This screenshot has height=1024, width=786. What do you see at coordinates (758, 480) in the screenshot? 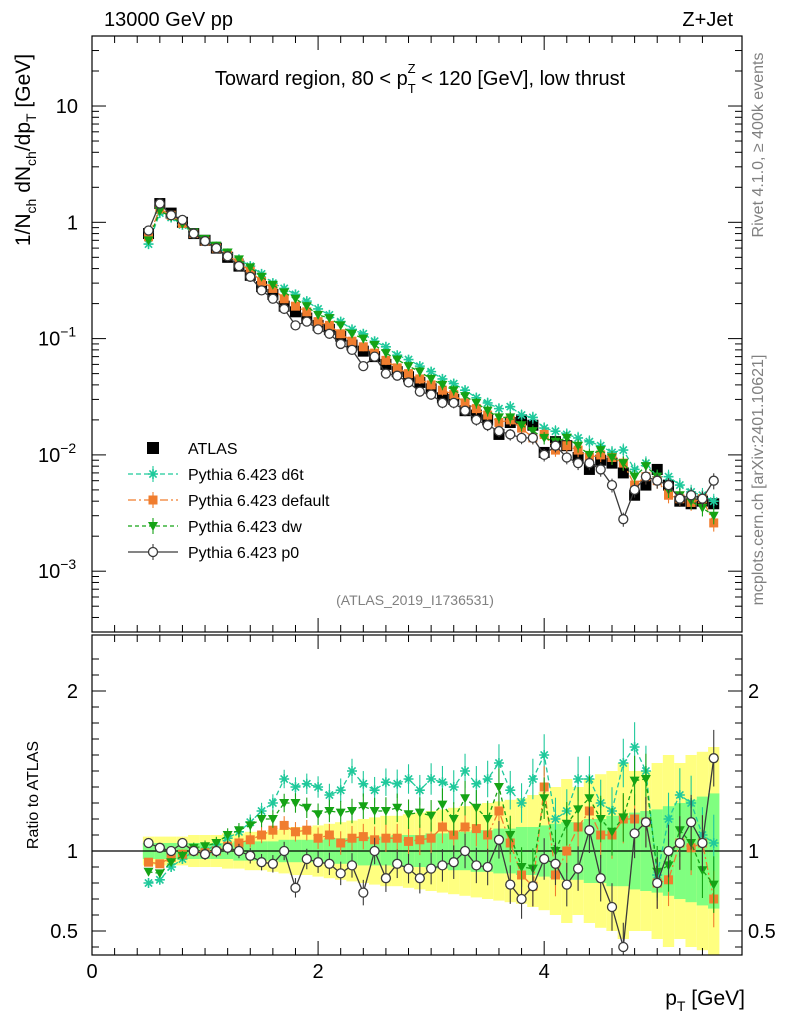
I see `mcplots-label: mcplots.cern.ch [arXiv:2401.10621]` at bounding box center [758, 480].